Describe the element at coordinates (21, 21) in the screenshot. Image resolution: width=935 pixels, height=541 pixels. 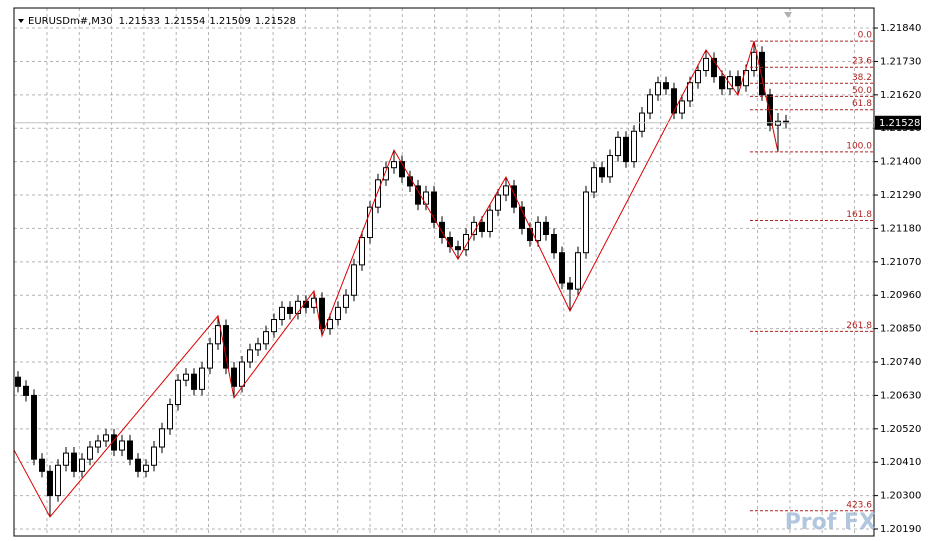
I see `menu-arrow` at that location.